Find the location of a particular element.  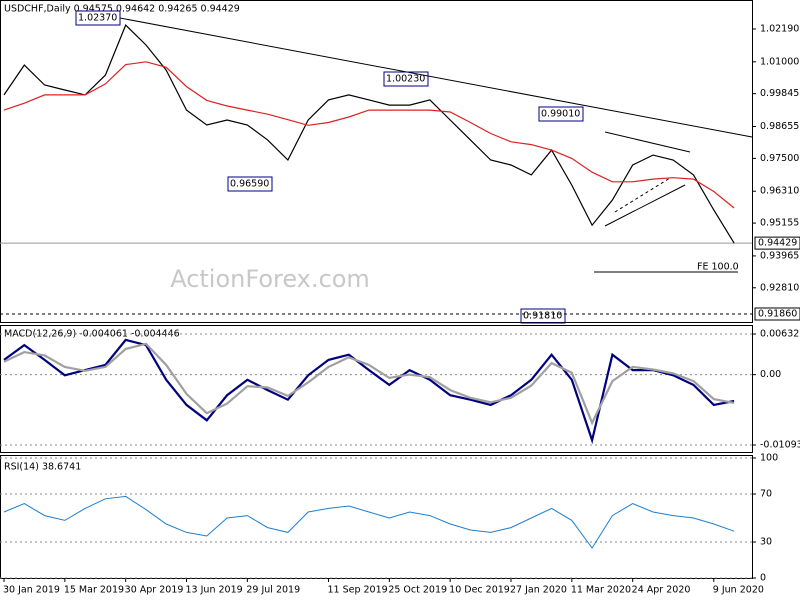

x-tick-label: 29 Jul 2019 is located at coordinates (273, 590).